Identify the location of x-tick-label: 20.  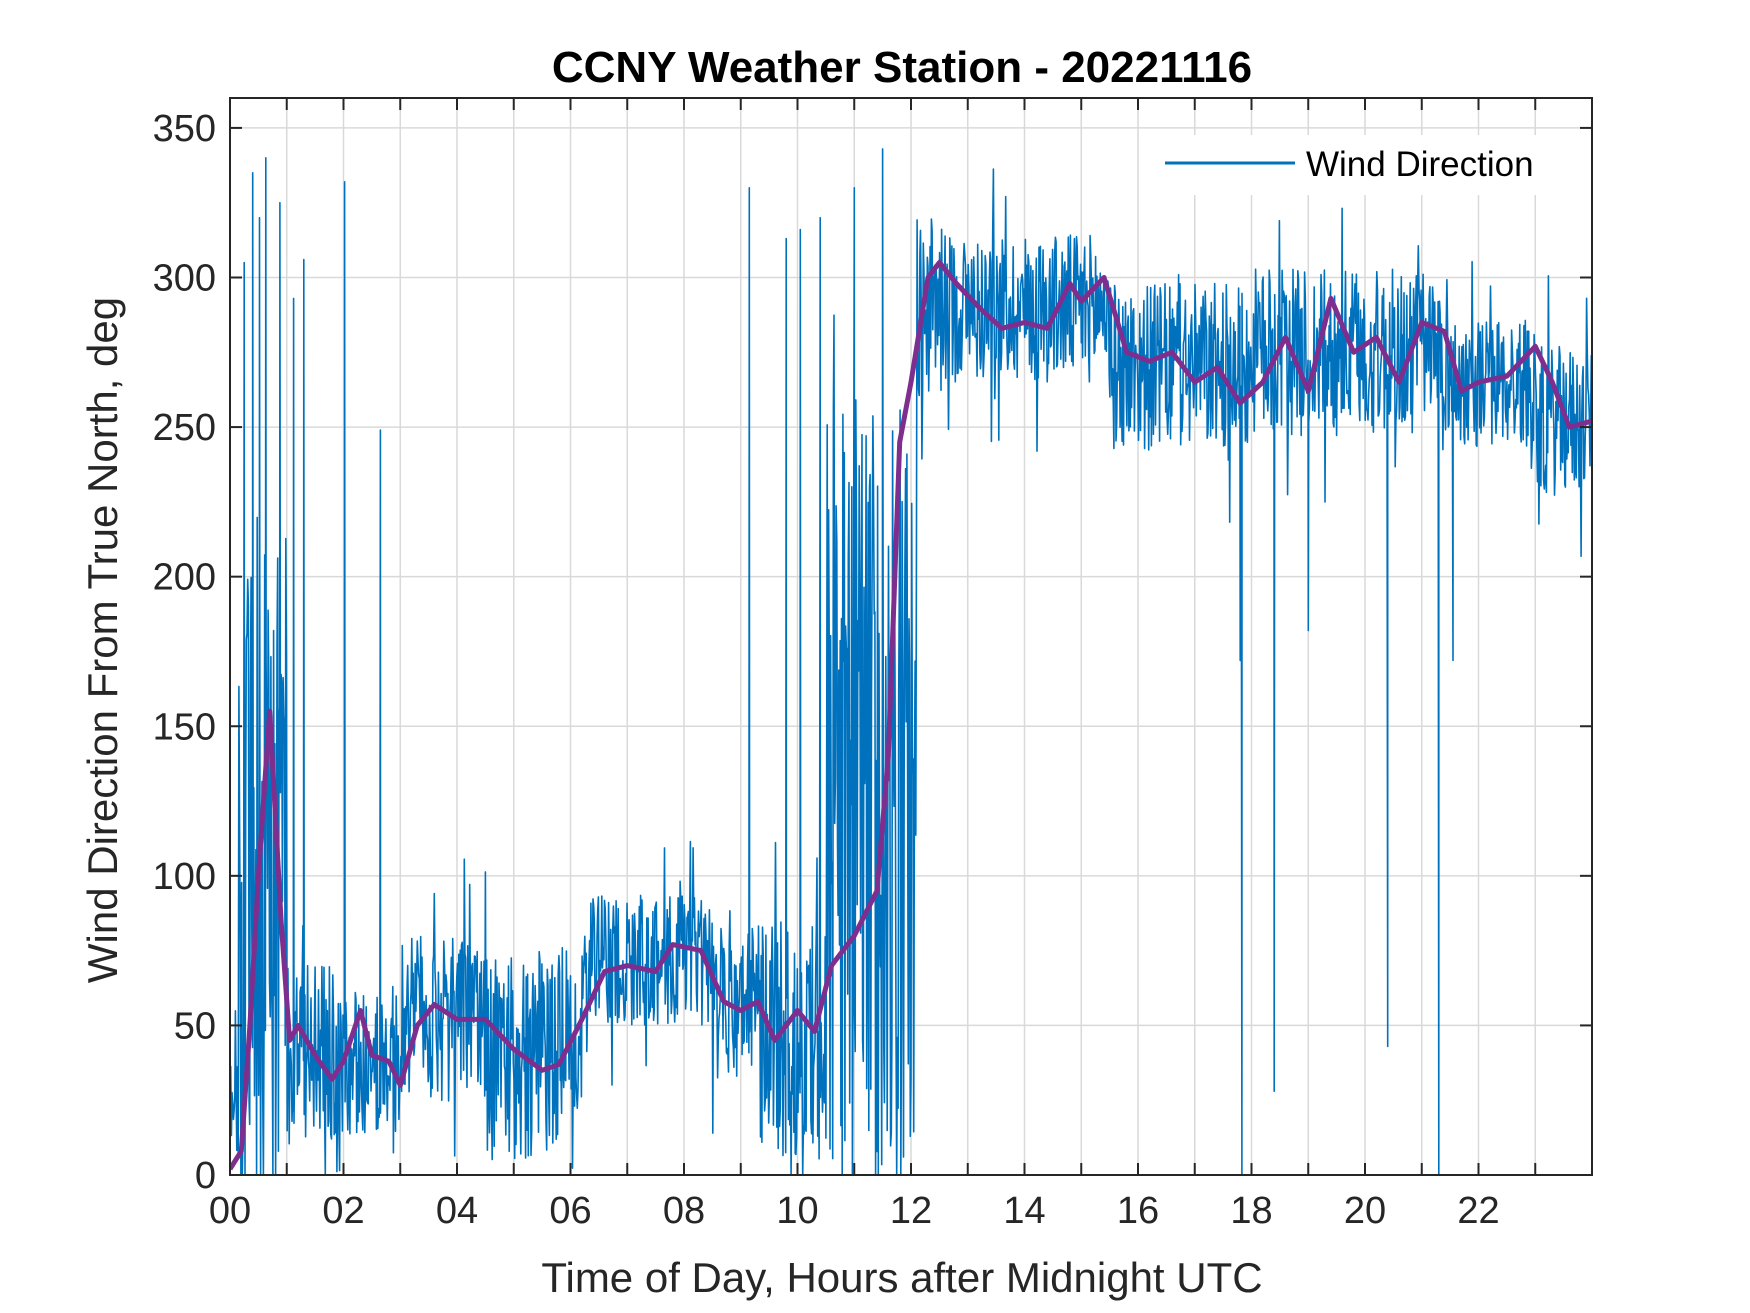
(1365, 1211).